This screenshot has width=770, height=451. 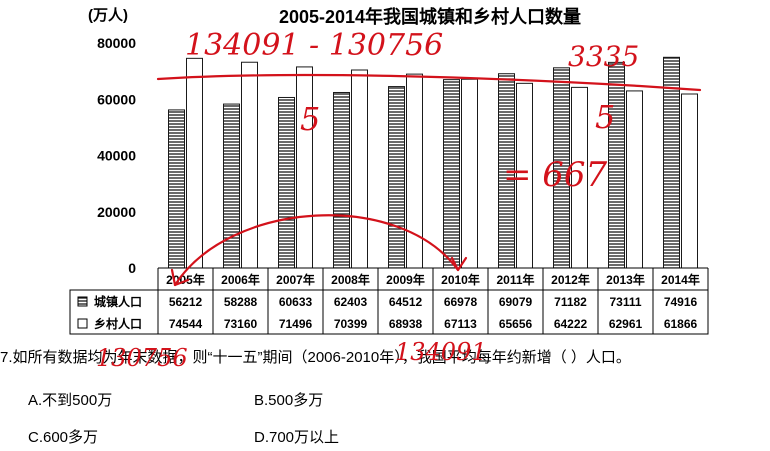 What do you see at coordinates (351, 302) in the screenshot?
I see `data-label: 62403` at bounding box center [351, 302].